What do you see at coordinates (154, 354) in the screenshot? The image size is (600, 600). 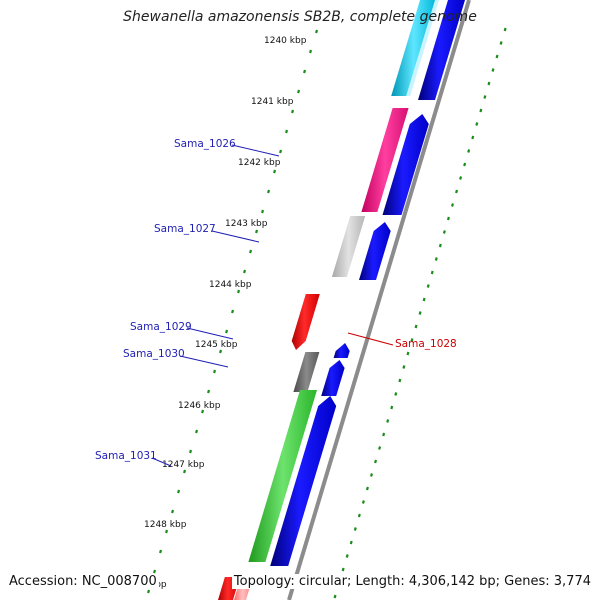 I see `gene-label: Sama_1030` at bounding box center [154, 354].